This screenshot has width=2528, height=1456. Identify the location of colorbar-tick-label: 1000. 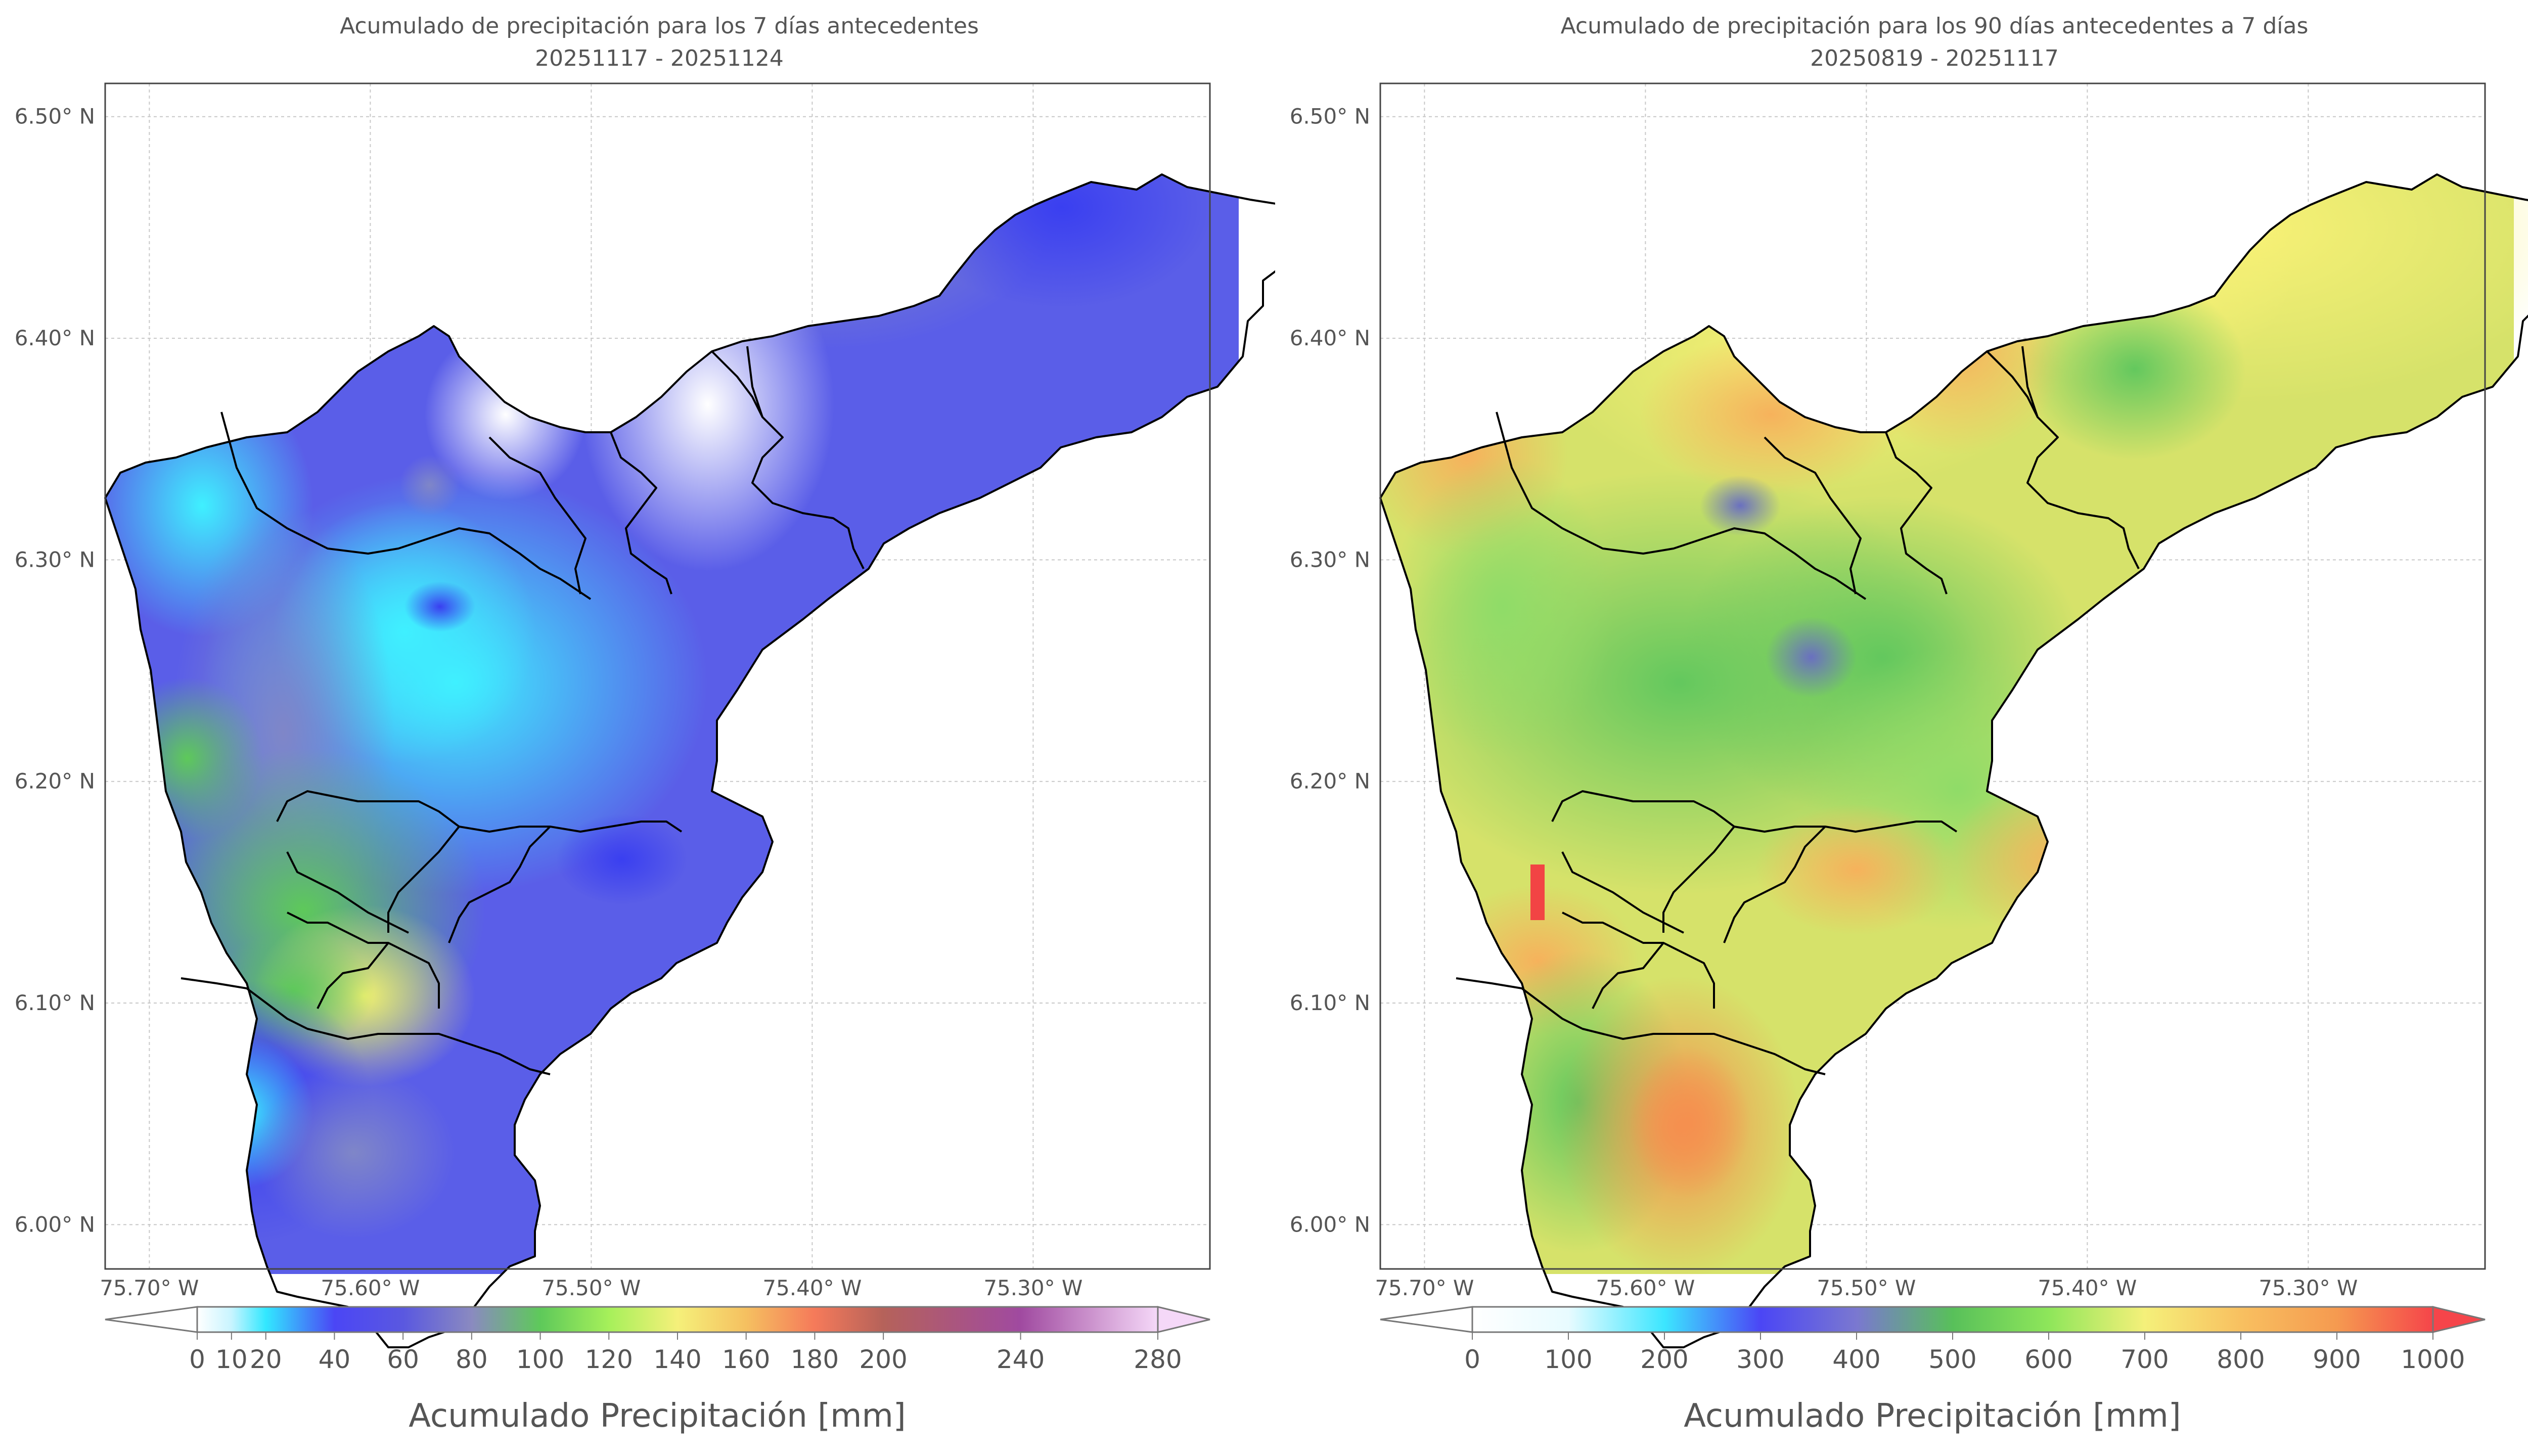
(2433, 1359).